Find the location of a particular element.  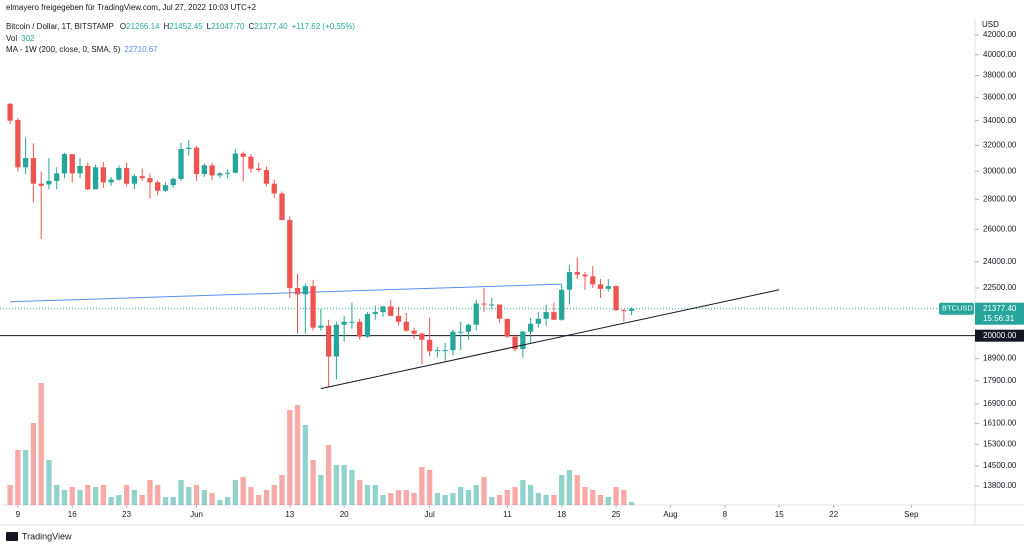

y-tick-label: 14500.00 is located at coordinates (1000, 465).